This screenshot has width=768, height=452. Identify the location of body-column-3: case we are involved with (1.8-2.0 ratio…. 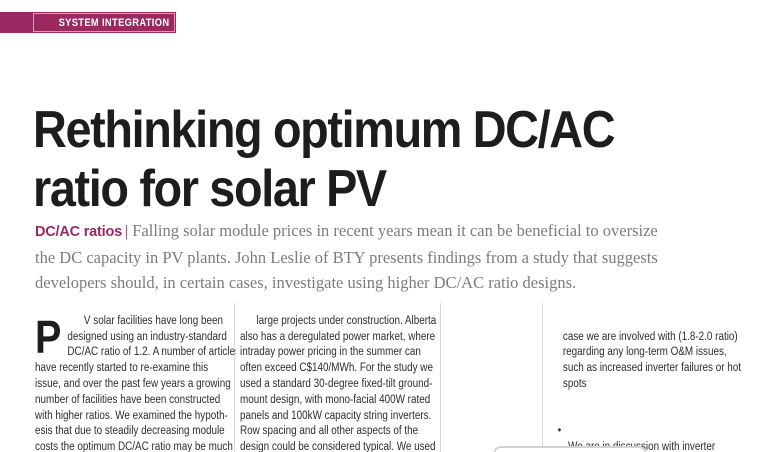
(650, 375).